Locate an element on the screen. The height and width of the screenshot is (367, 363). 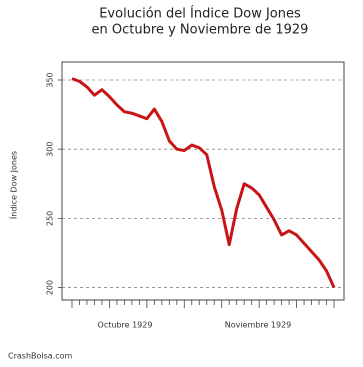
y-axis-label: Índice Dow Jones is located at coordinates (13, 185).